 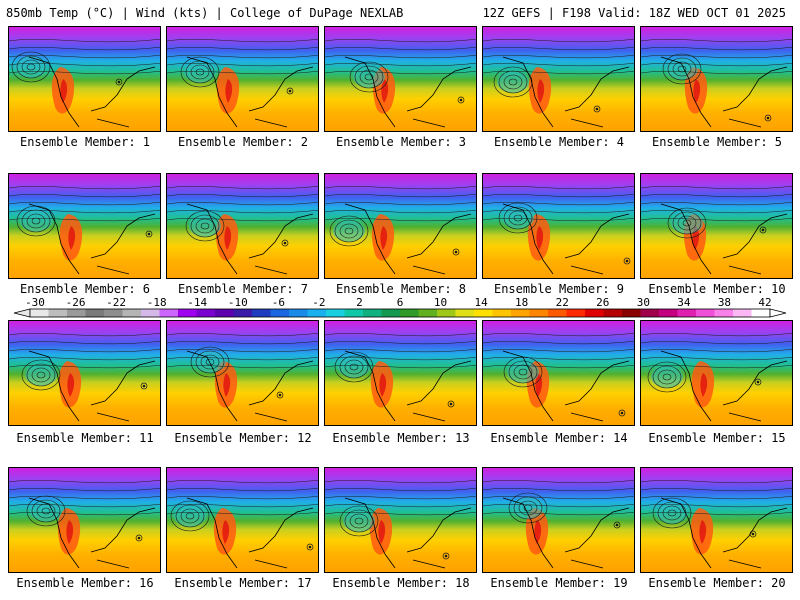 I want to click on colorbar-tick-label: -6, so click(x=278, y=302).